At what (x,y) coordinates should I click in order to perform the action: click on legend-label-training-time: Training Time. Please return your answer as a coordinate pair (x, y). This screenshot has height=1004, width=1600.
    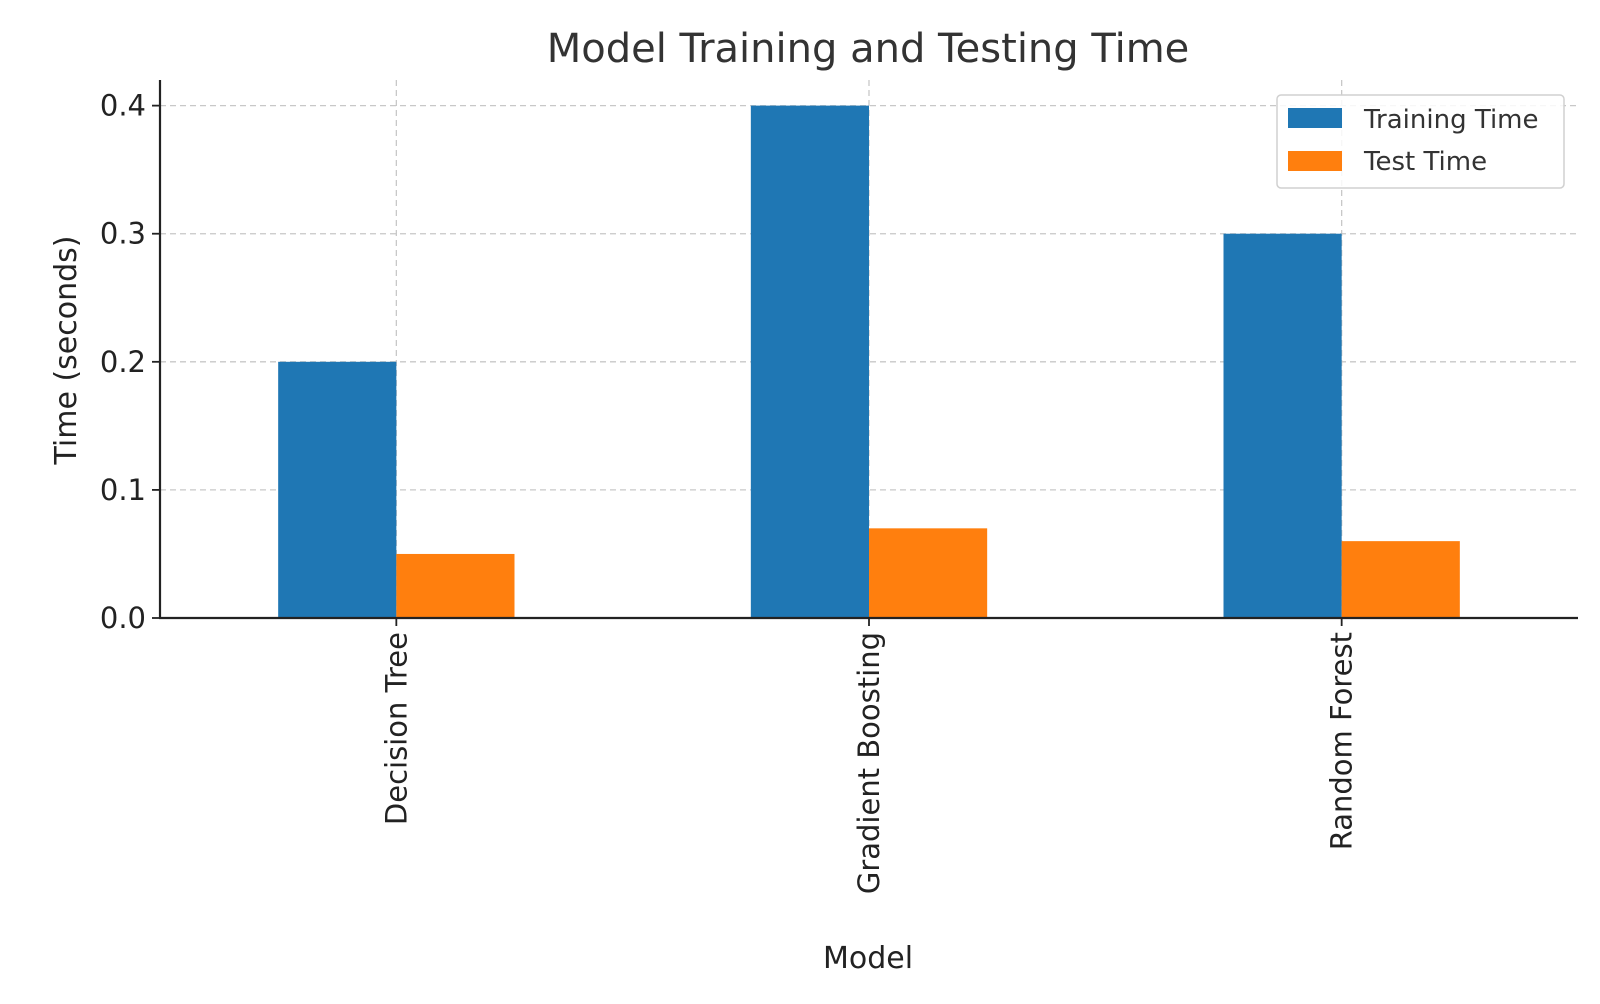
    Looking at the image, I should click on (1450, 120).